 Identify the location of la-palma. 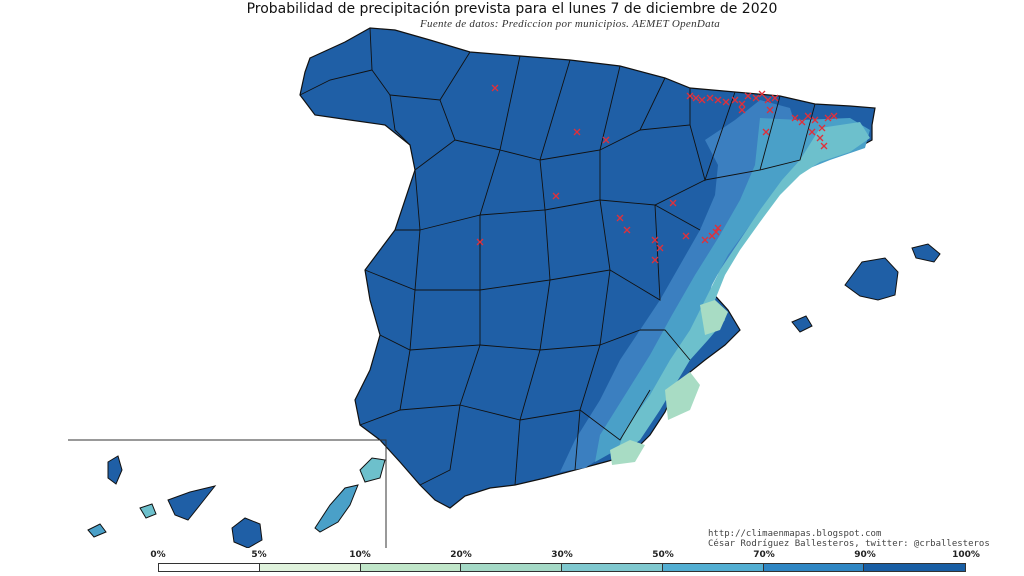
(115, 470).